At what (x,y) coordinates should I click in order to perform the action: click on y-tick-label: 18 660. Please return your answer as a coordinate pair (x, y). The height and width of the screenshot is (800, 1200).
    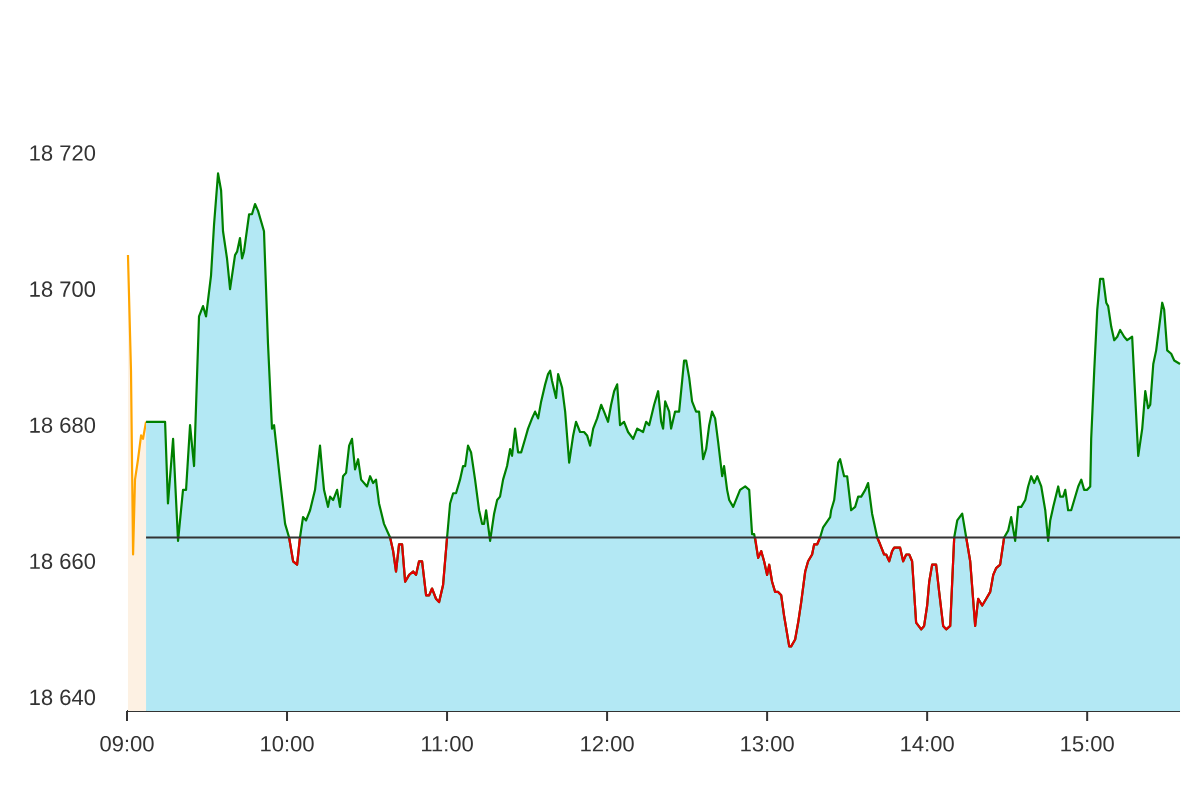
    Looking at the image, I should click on (63, 561).